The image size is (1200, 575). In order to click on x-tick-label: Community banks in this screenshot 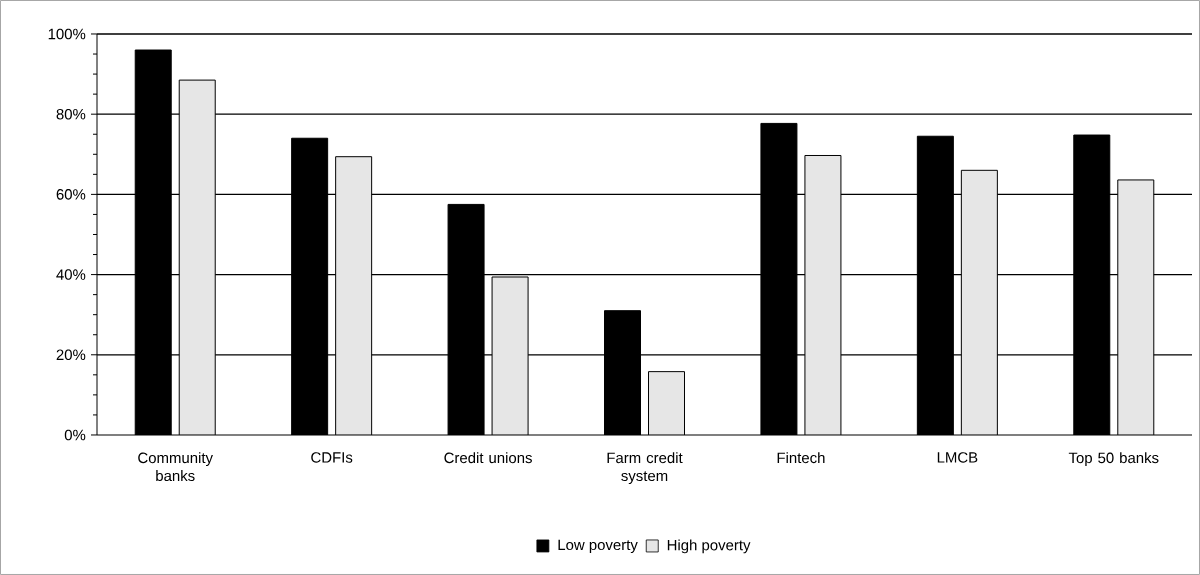, I will do `click(175, 467)`.